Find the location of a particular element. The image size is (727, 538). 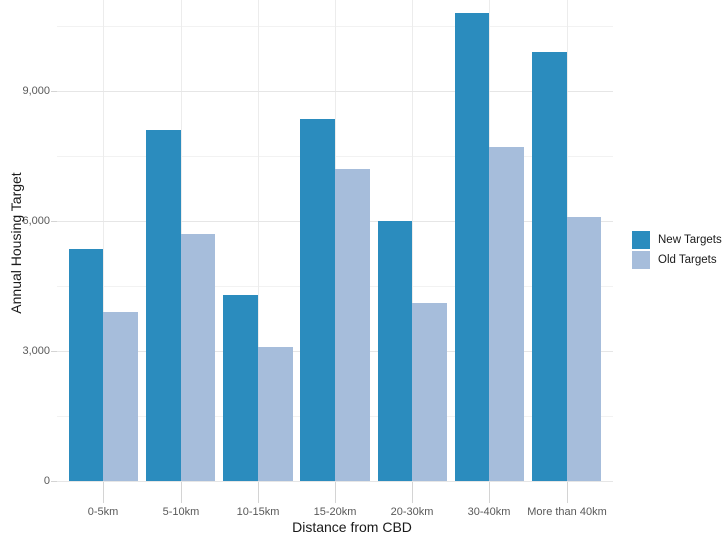

bar-old-targets-10-15km is located at coordinates (275, 413).